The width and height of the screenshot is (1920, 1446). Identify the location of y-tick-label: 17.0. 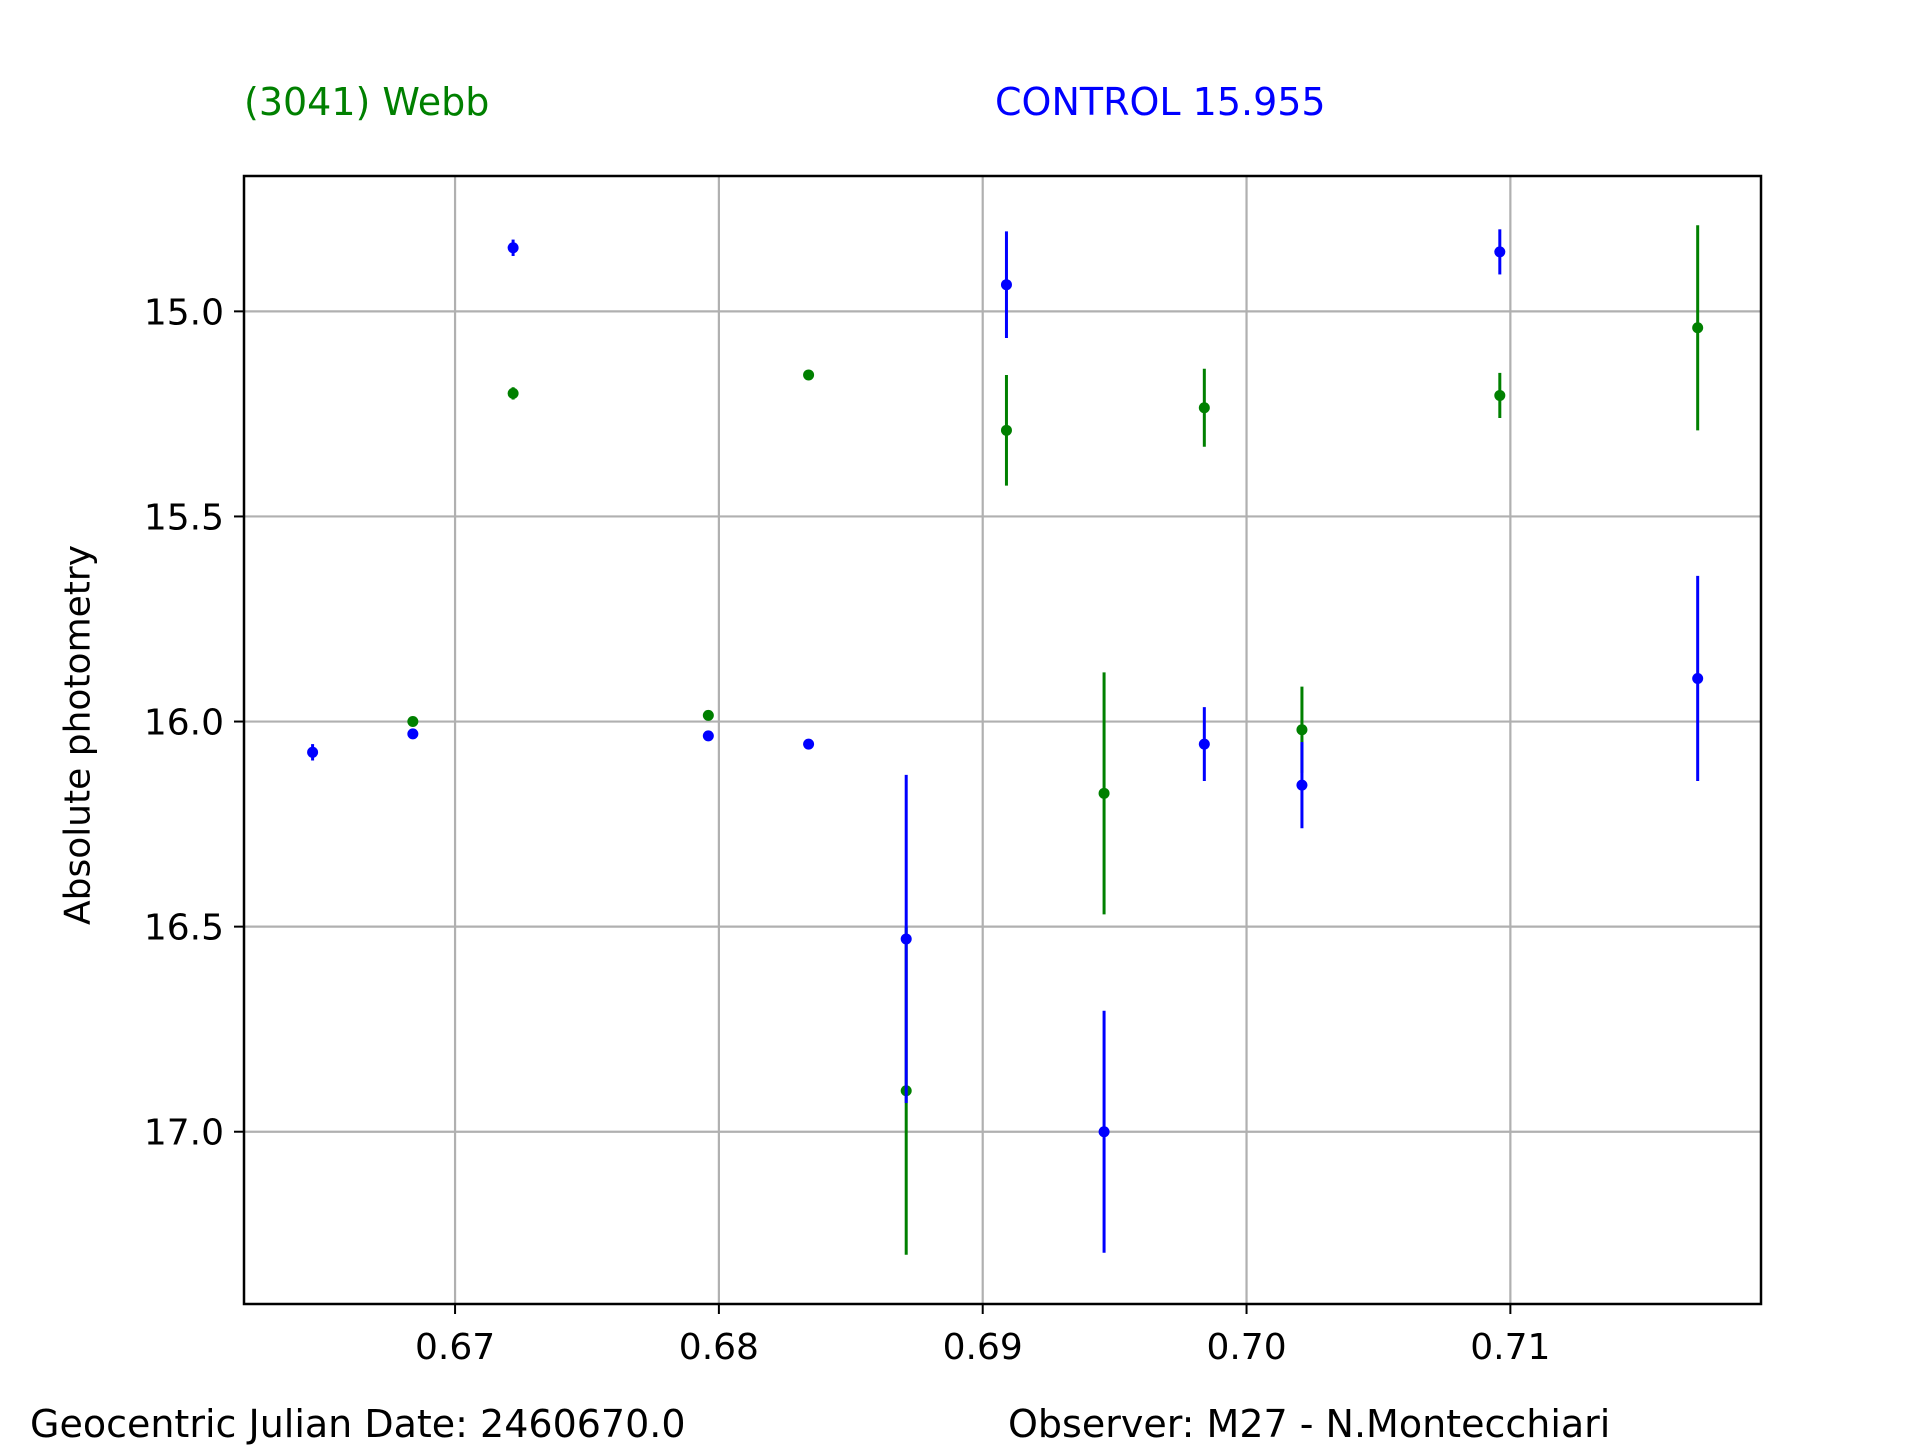
(184, 1133).